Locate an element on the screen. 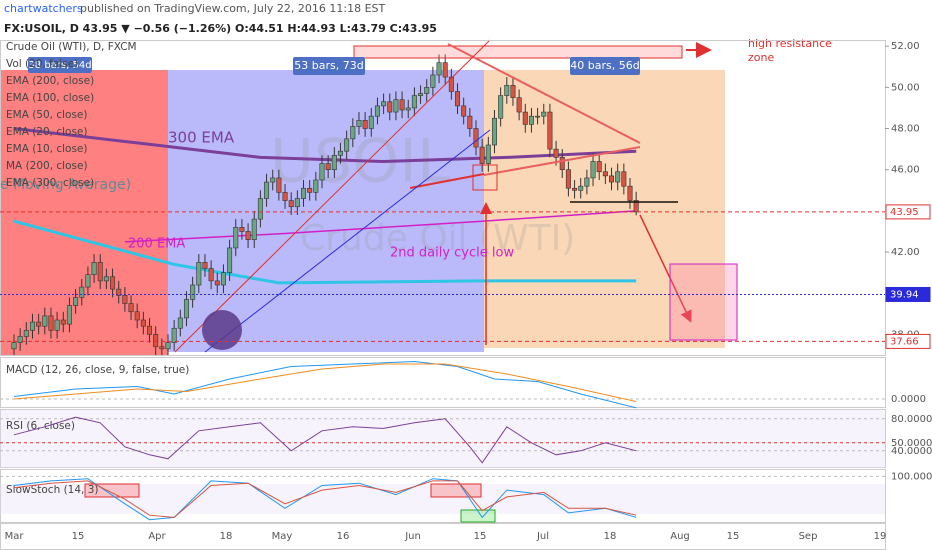 The width and height of the screenshot is (932, 550). annotation: high resistance is located at coordinates (790, 43).